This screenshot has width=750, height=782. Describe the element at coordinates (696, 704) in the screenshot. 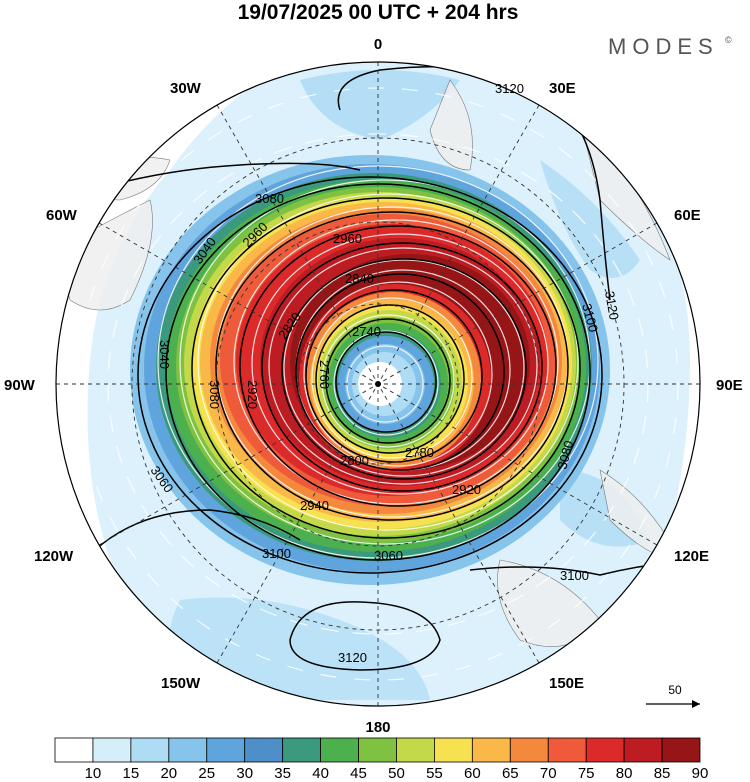

I see `wind-reference-arrowhead` at that location.